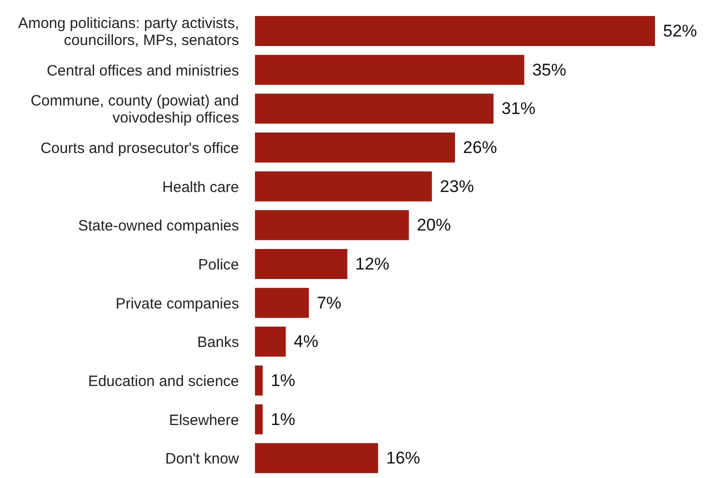  What do you see at coordinates (518, 108) in the screenshot?
I see `data-label: 31%` at bounding box center [518, 108].